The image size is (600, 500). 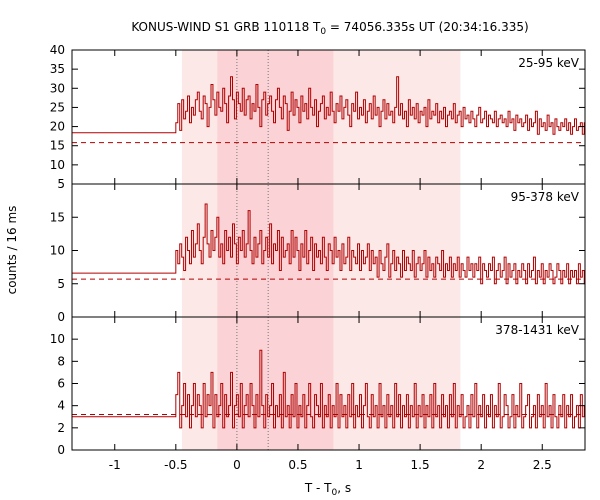 What do you see at coordinates (297, 465) in the screenshot?
I see `x-tick-label: 0.5` at bounding box center [297, 465].